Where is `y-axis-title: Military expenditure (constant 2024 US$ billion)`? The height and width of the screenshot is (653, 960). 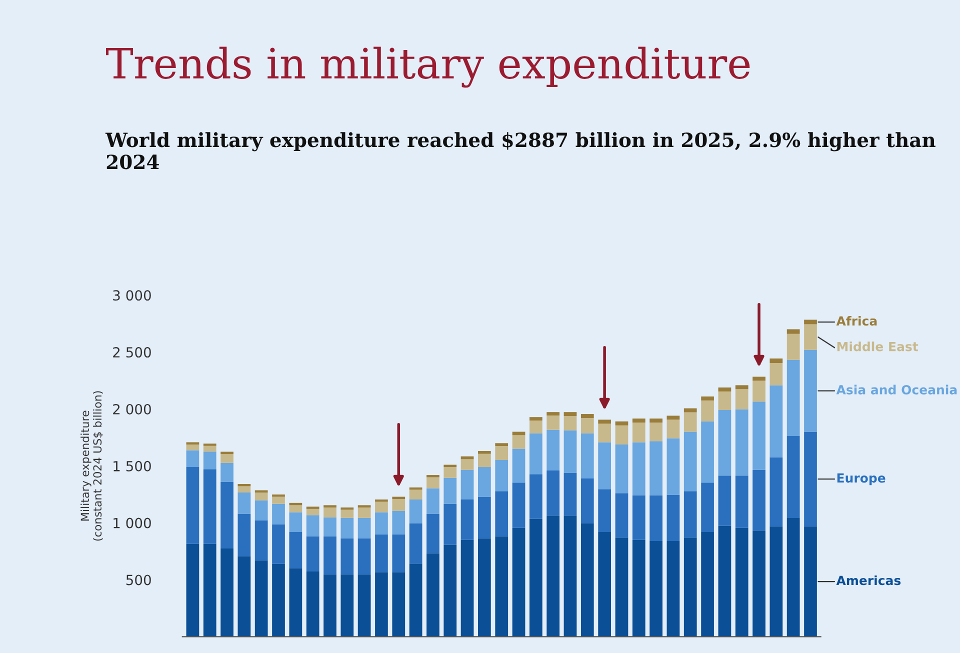 y-axis-title: Military expenditure (constant 2024 US$ billion) is located at coordinates (92, 466).